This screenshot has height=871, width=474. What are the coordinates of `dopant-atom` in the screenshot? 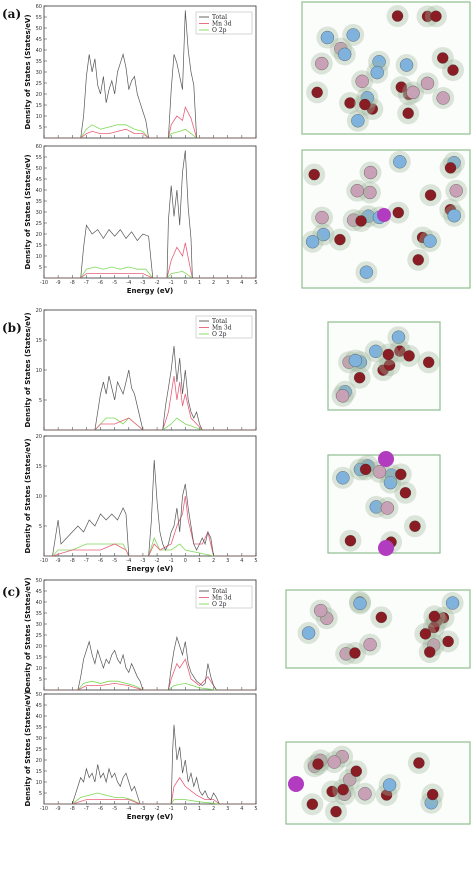 It's located at (384, 215).